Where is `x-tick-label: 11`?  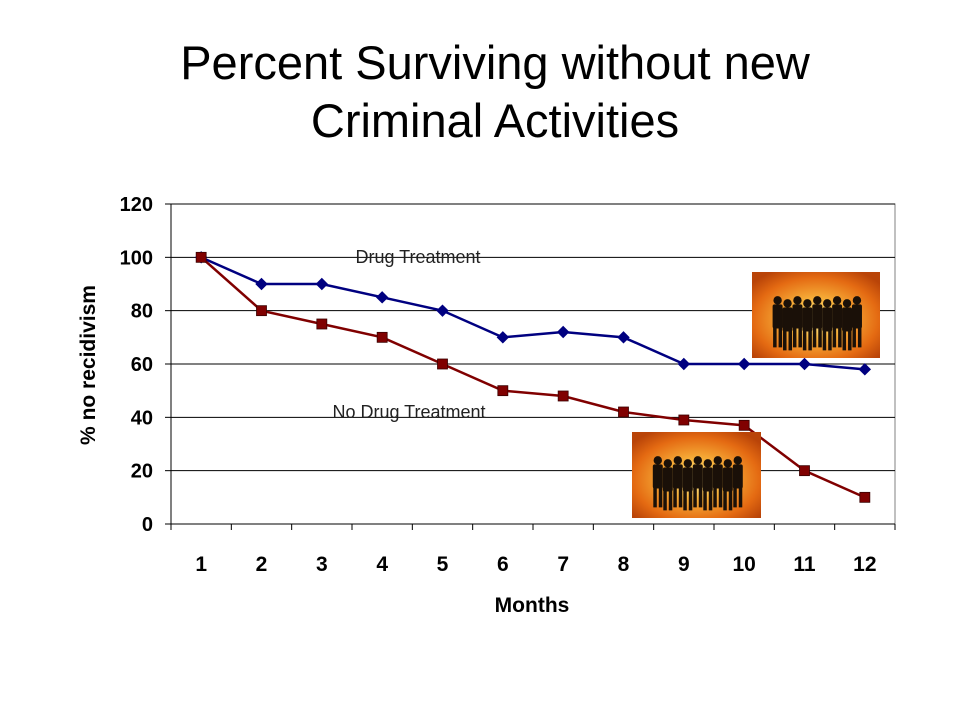 x-tick-label: 11 is located at coordinates (804, 564).